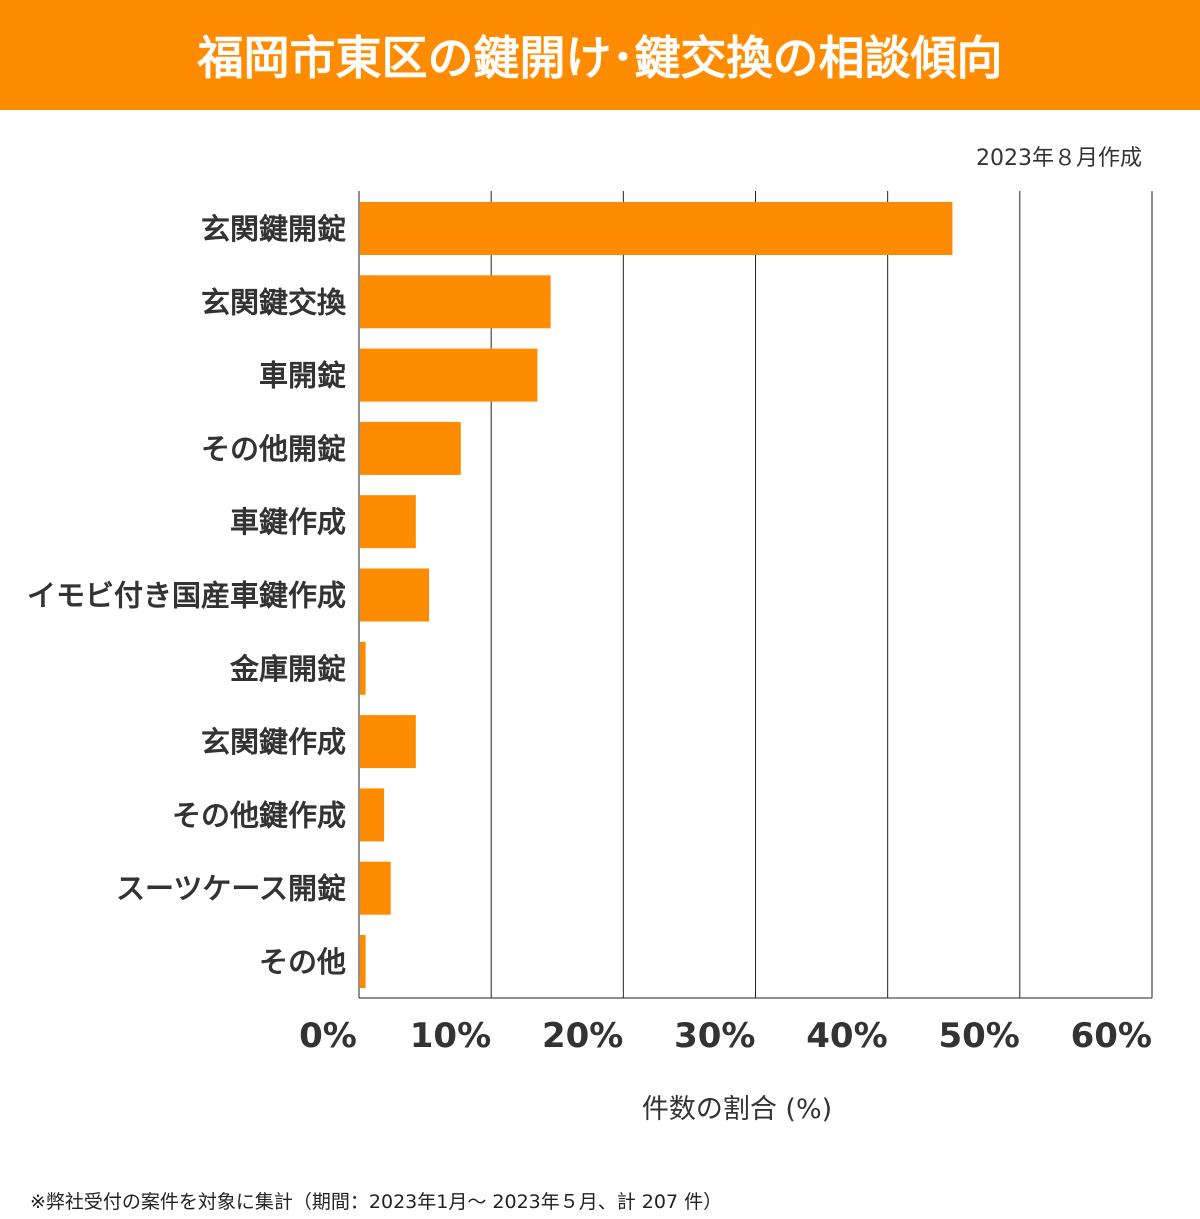 The height and width of the screenshot is (1219, 1200). Describe the element at coordinates (978, 1036) in the screenshot. I see `x-tick-label: 50%` at that location.